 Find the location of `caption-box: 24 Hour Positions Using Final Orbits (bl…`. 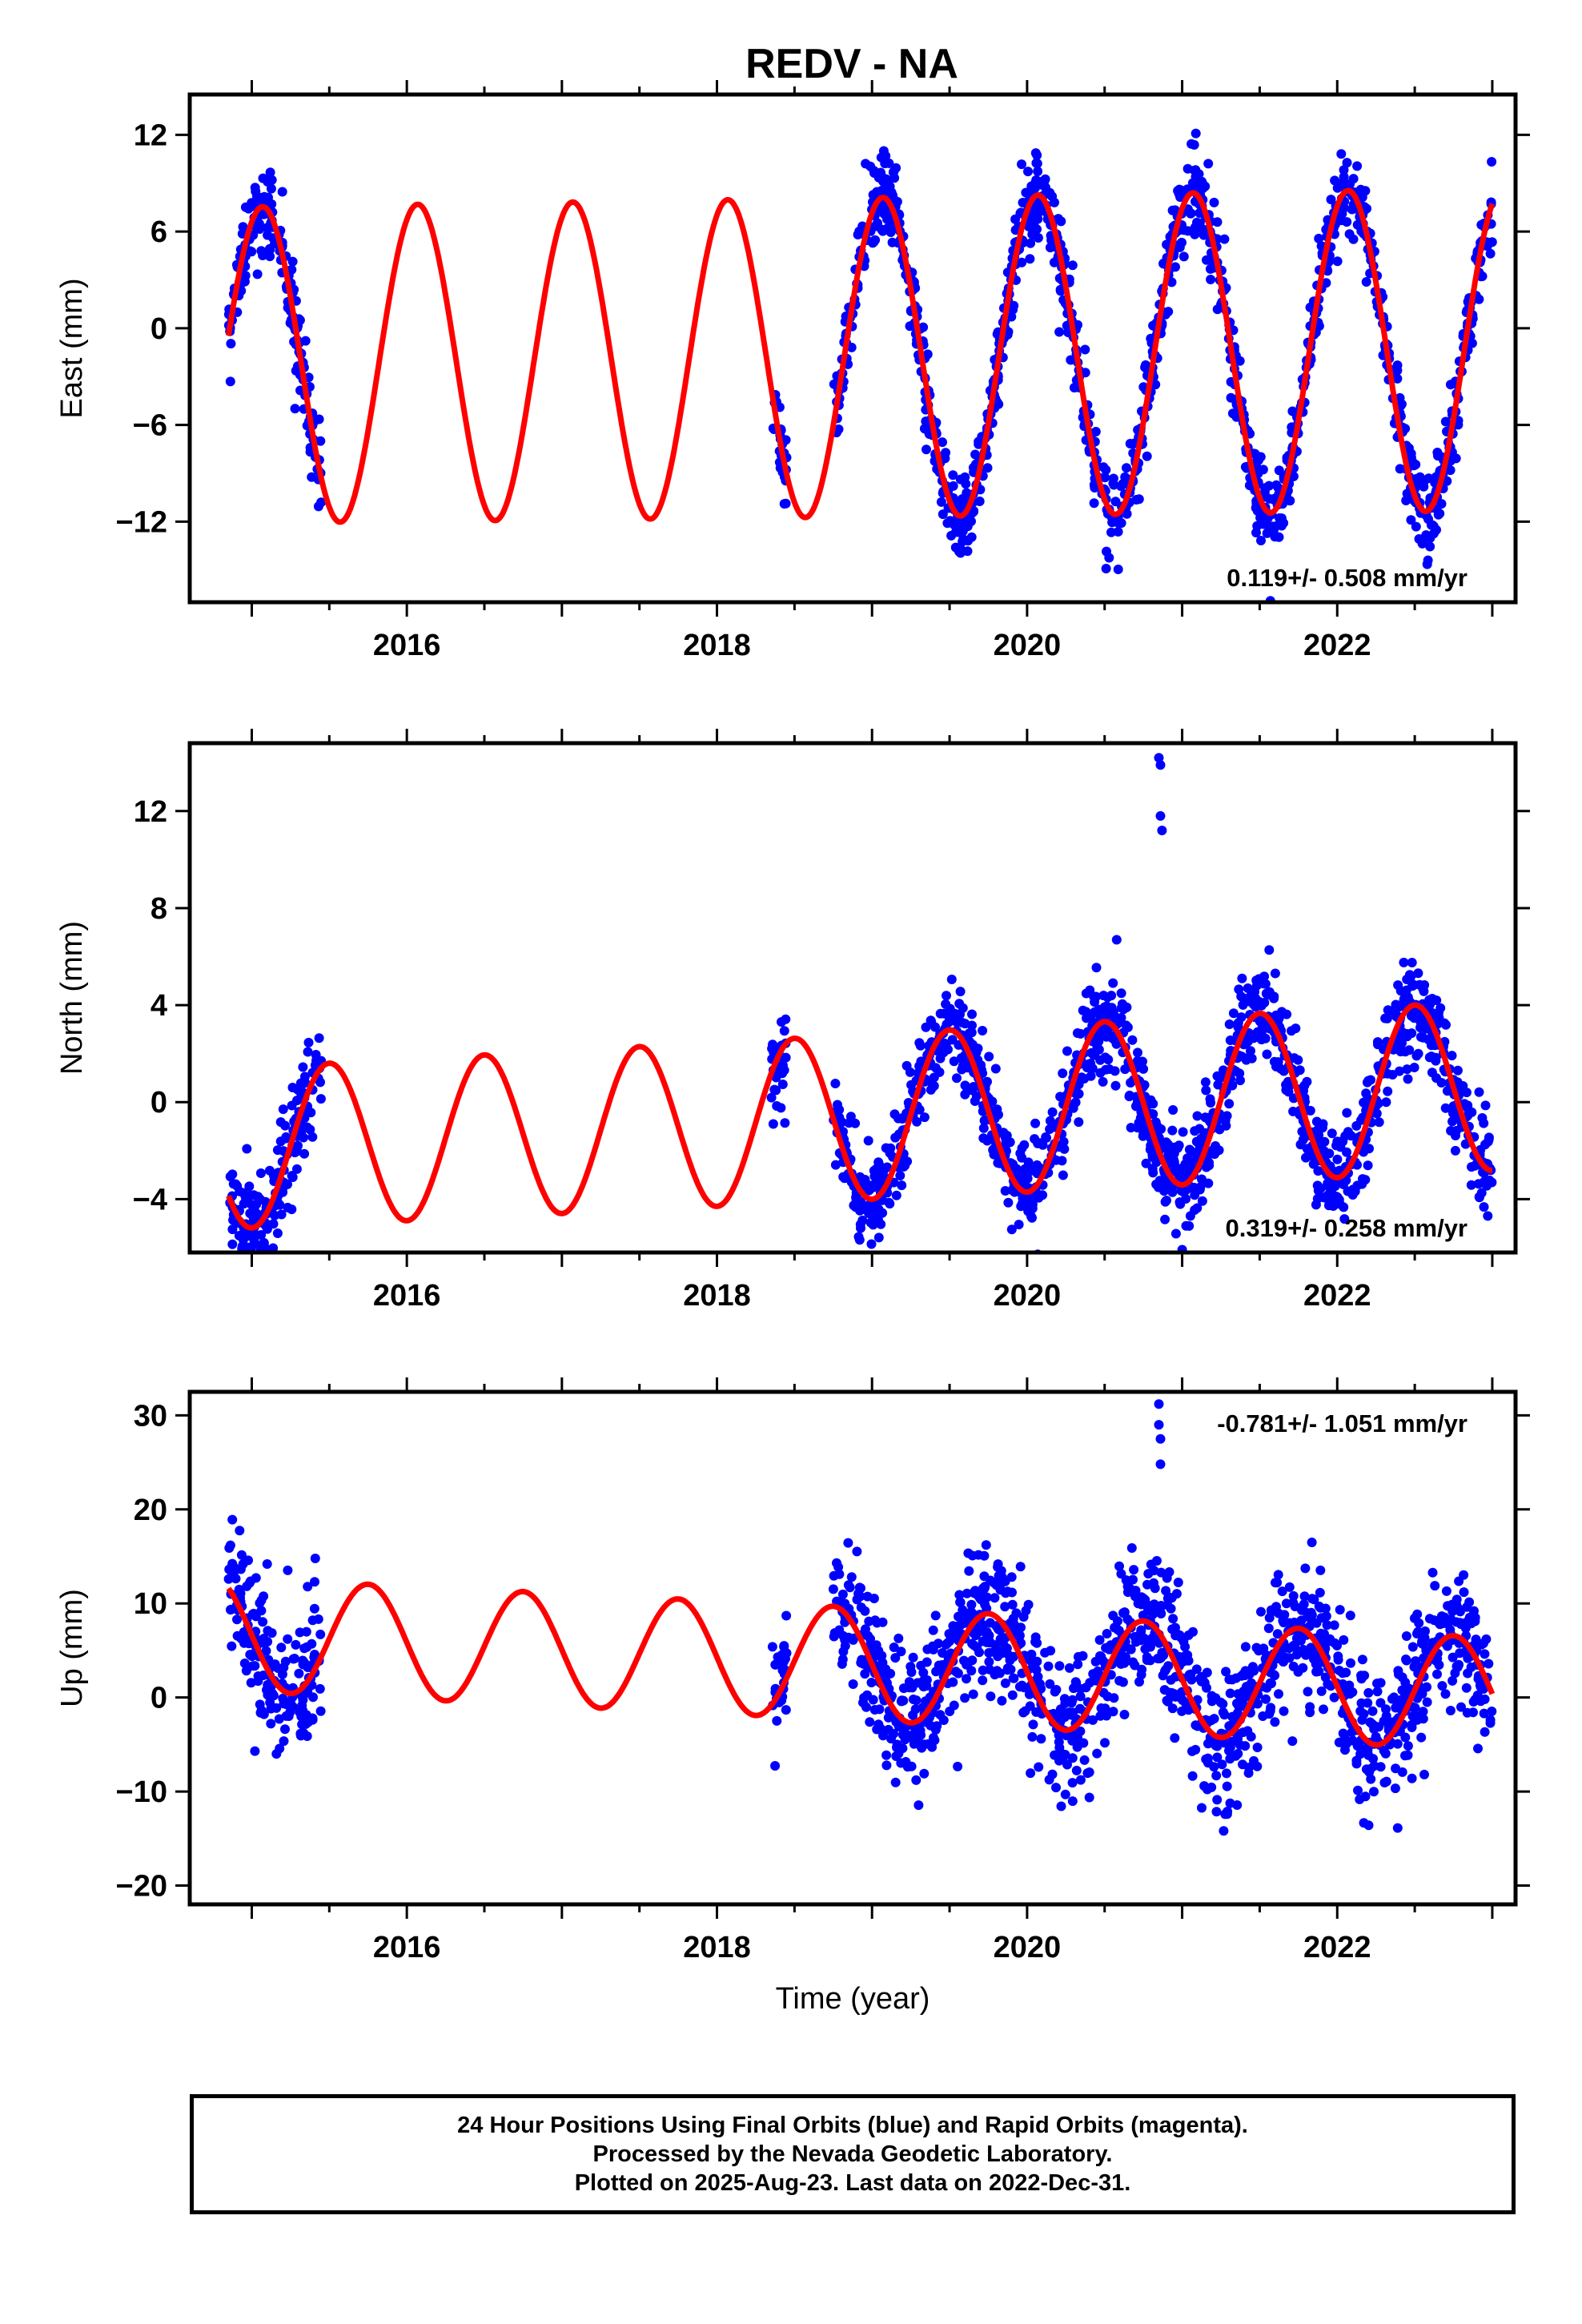

caption-box: 24 Hour Positions Using Final Orbits (bl… is located at coordinates (853, 2154).